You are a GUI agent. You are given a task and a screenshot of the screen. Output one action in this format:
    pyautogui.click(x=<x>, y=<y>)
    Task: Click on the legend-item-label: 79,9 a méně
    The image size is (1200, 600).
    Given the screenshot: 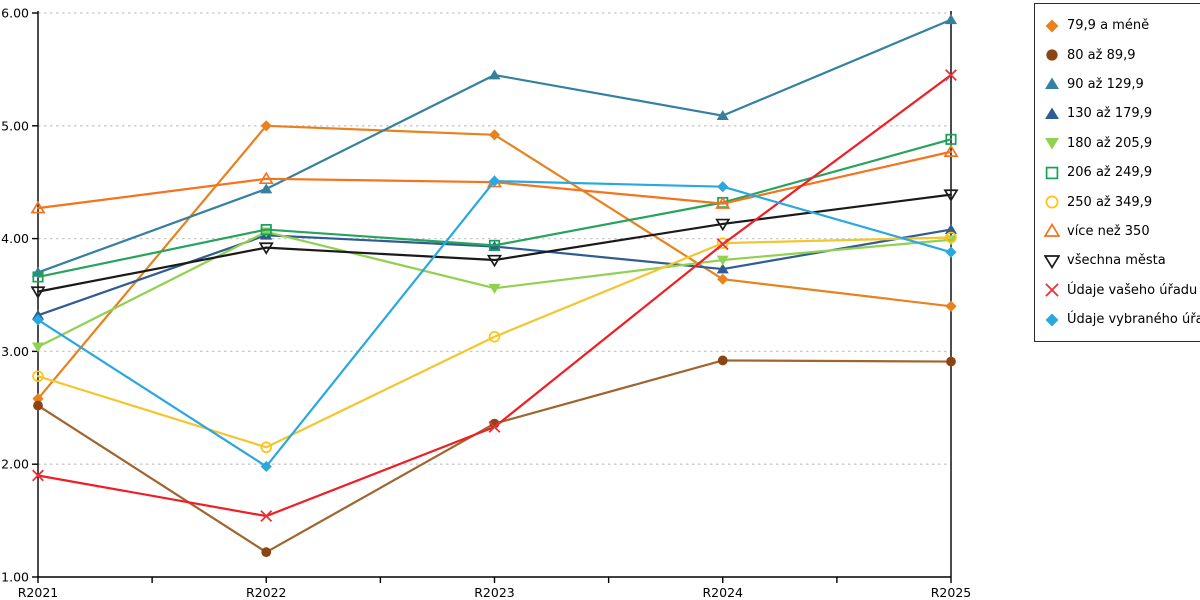 What is the action you would take?
    pyautogui.click(x=1108, y=26)
    